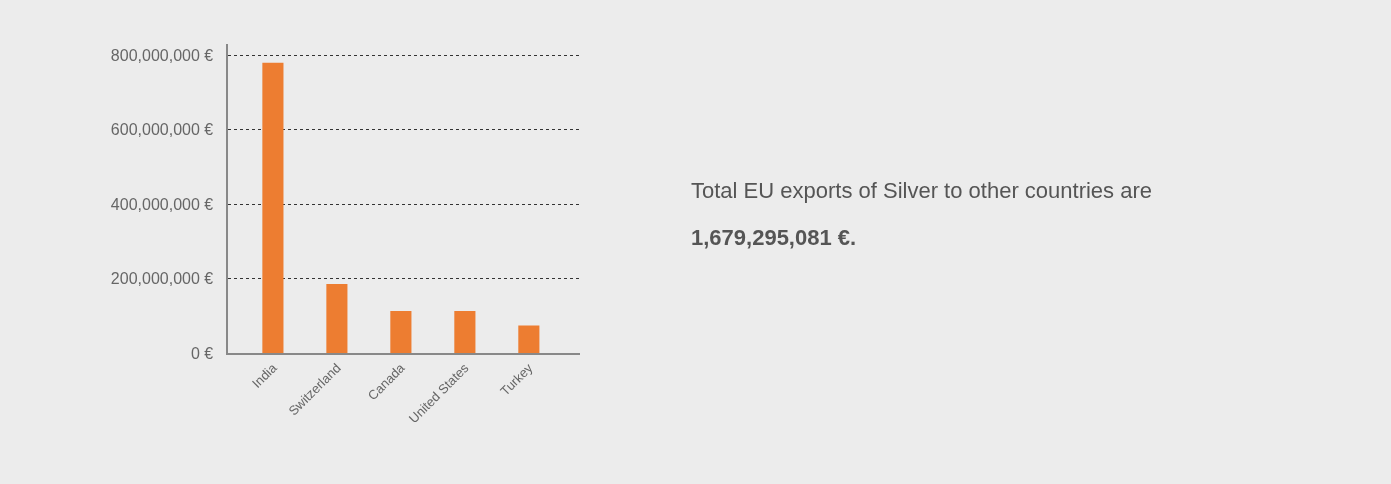 The width and height of the screenshot is (1391, 484). I want to click on y-tick-label: 0 €, so click(202, 354).